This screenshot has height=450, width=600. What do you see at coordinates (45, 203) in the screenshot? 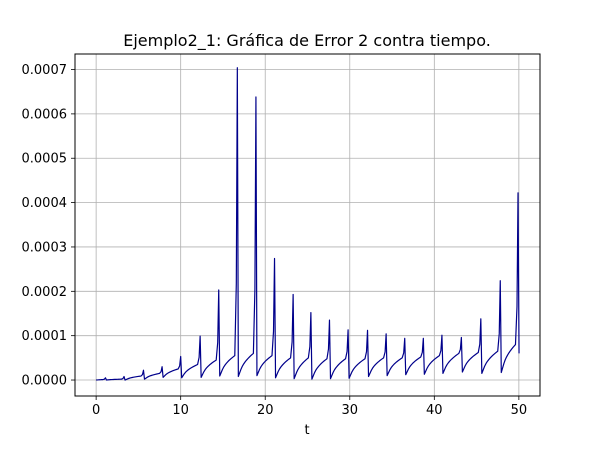
I see `y-tick-label: 0.0004` at bounding box center [45, 203].